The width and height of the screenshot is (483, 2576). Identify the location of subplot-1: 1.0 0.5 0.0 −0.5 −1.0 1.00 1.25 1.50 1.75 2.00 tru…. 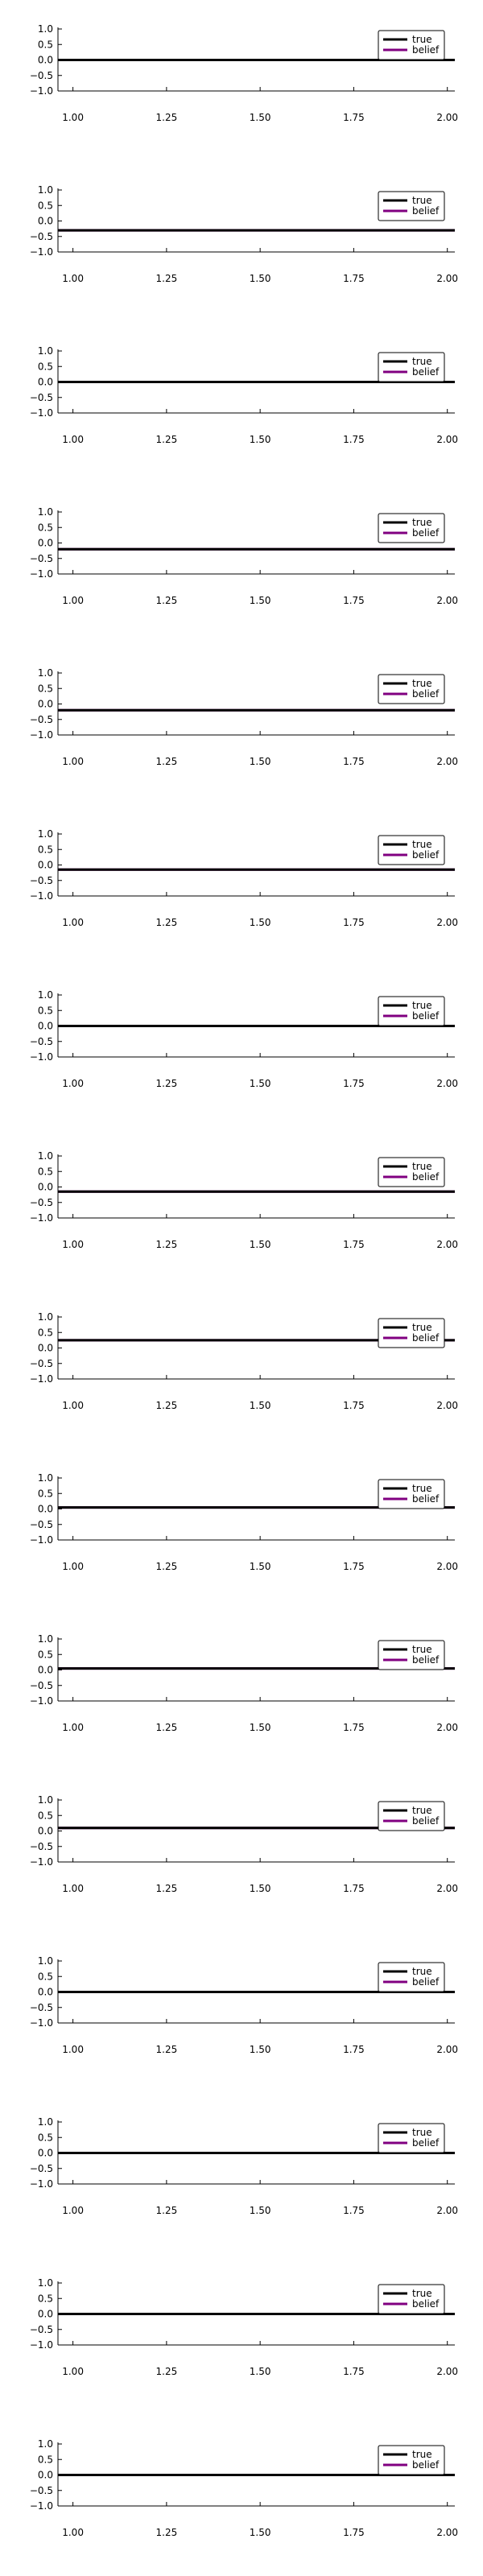
(244, 73).